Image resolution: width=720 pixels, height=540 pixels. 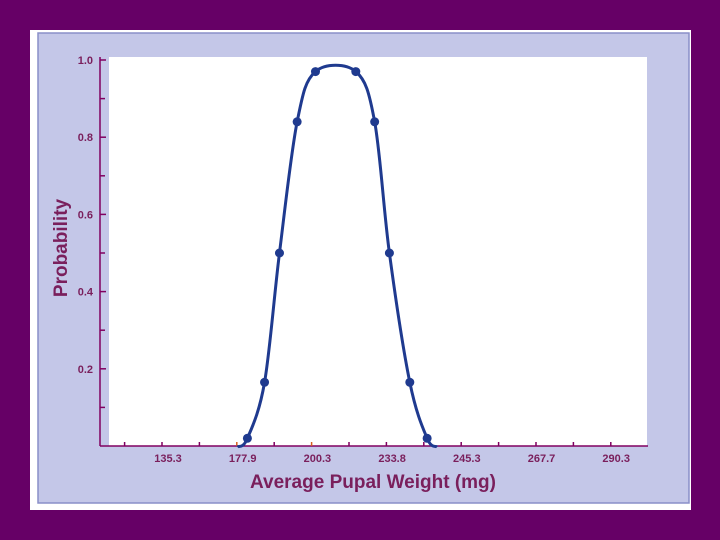 I want to click on y-tick-label: 0.4, so click(x=86, y=293).